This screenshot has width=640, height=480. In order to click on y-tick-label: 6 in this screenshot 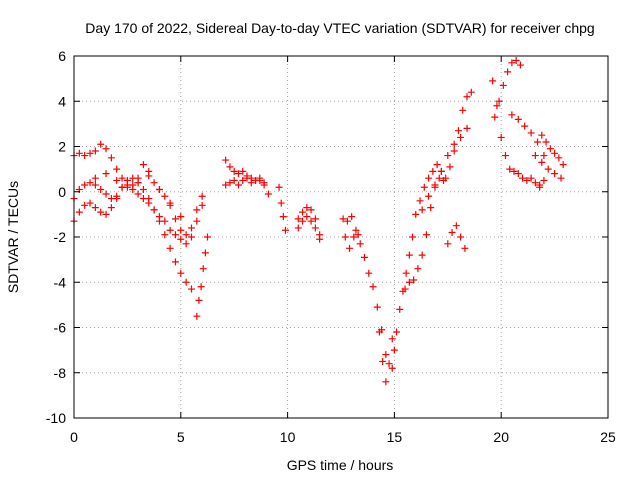, I will do `click(62, 56)`.